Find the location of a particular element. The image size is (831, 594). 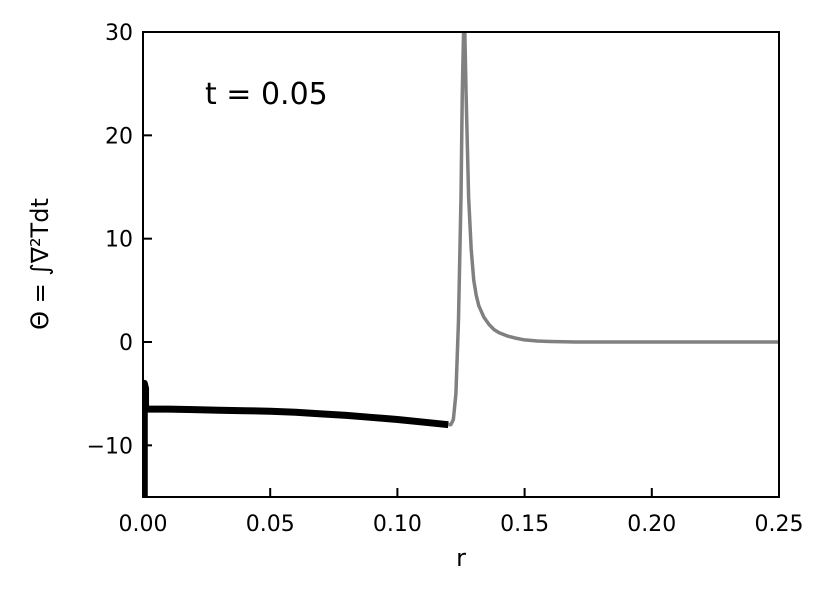

y-tick-label: 10 is located at coordinates (119, 240).